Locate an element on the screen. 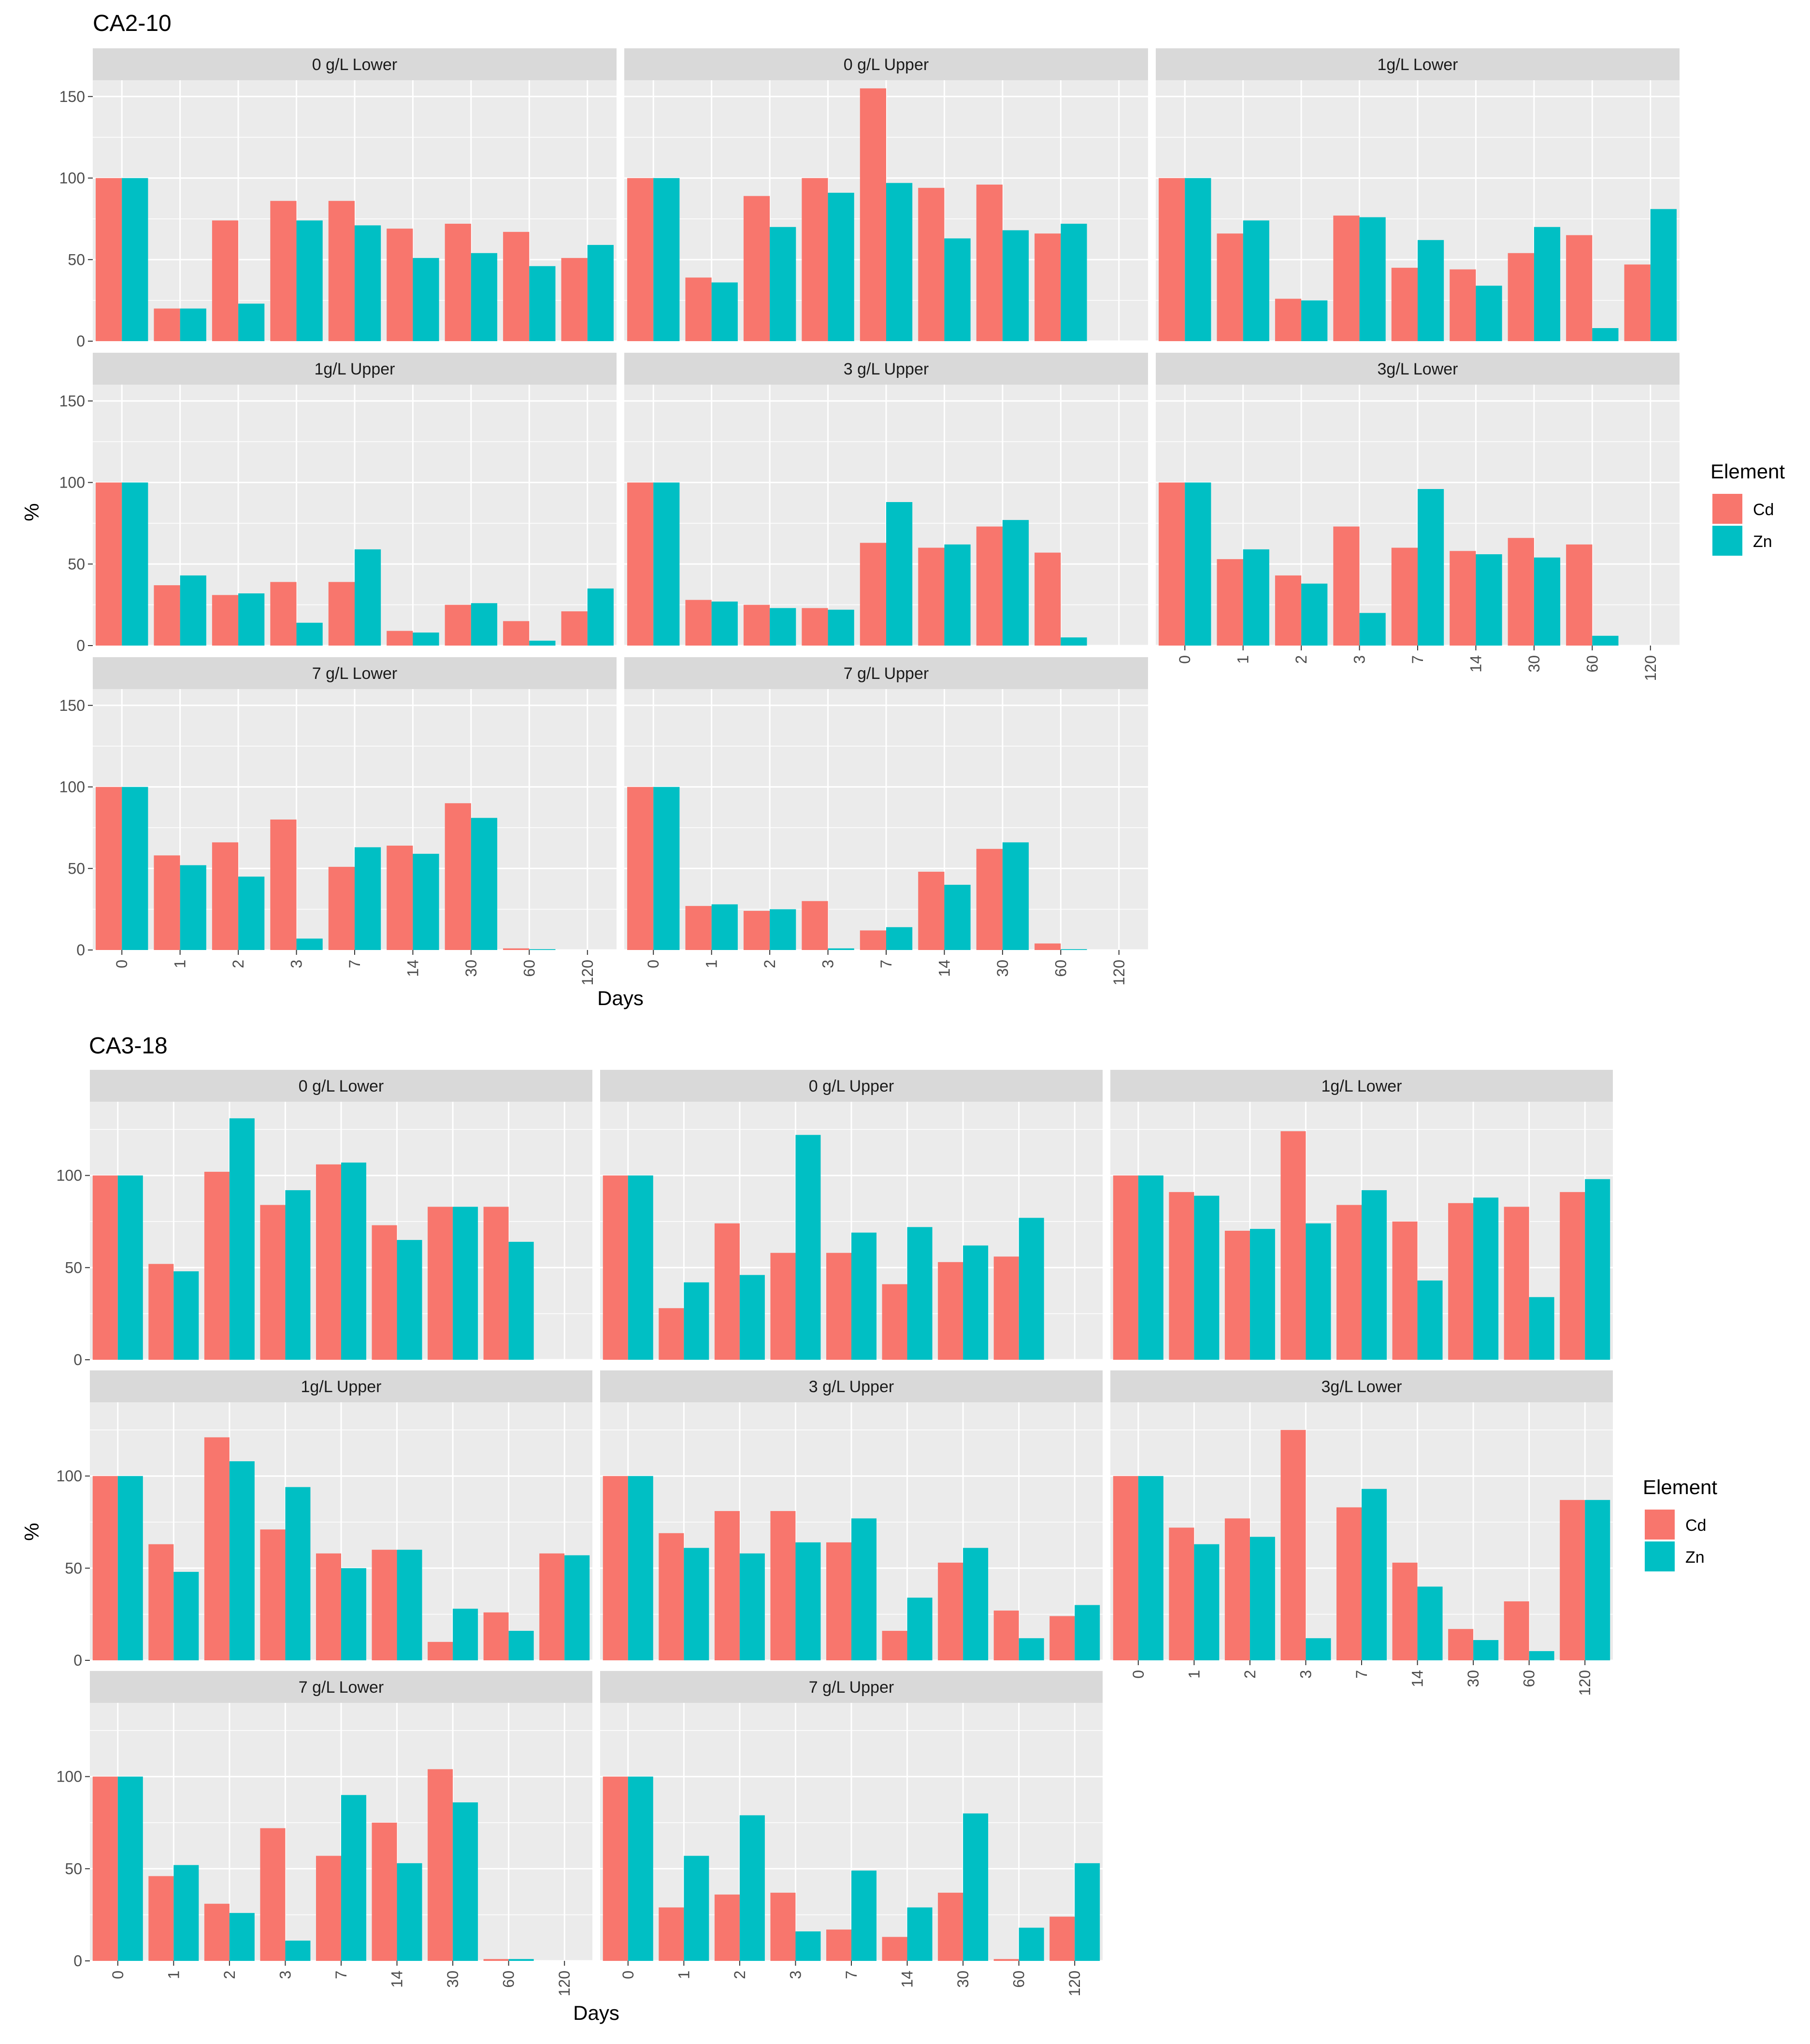 The height and width of the screenshot is (2044, 1810). facet-panel: 3g/L Lower 0 1 2 3 7 14 30 60 120 is located at coordinates (1418, 517).